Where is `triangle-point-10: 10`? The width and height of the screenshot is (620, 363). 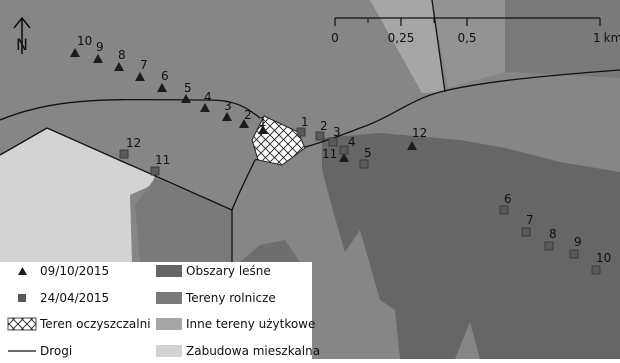
triangle-point-10: 10 is located at coordinates (81, 45).